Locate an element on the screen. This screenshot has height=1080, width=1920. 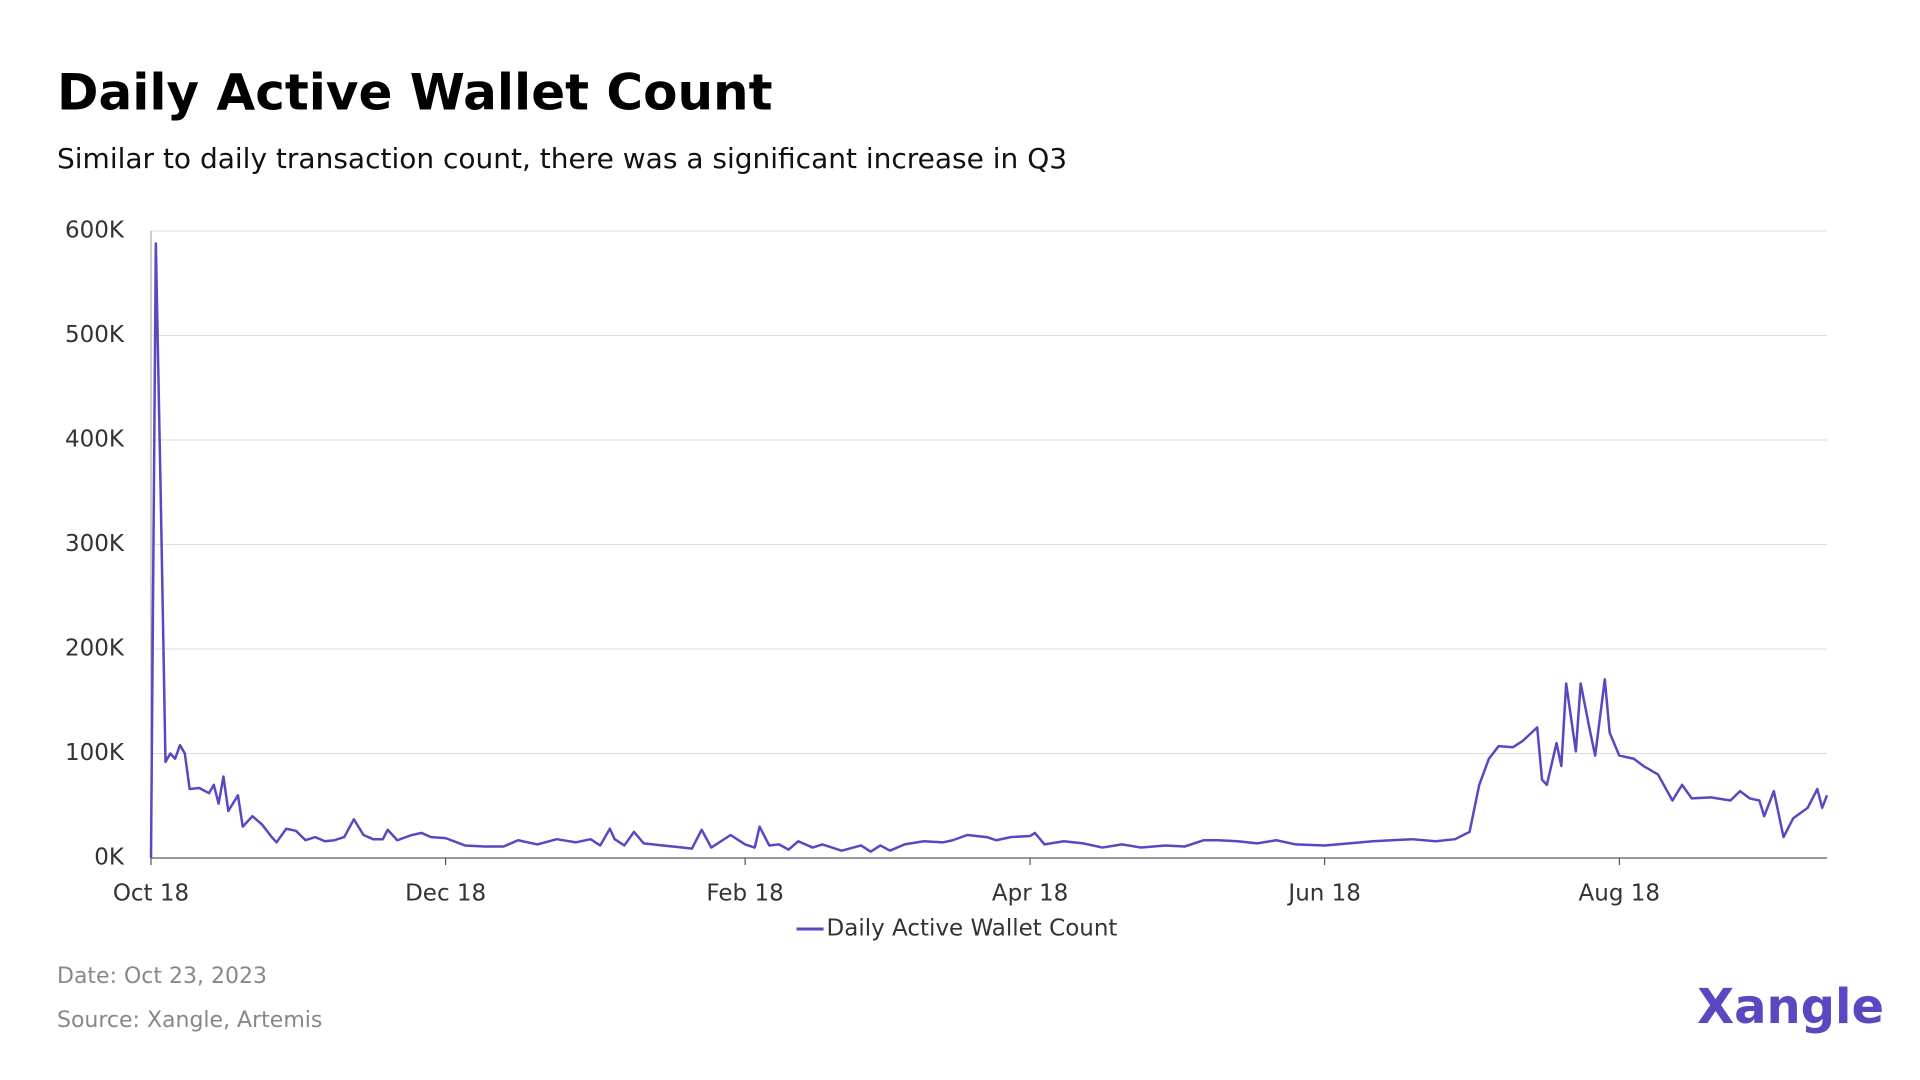
x-tick-label: Aug 18 is located at coordinates (1620, 894).